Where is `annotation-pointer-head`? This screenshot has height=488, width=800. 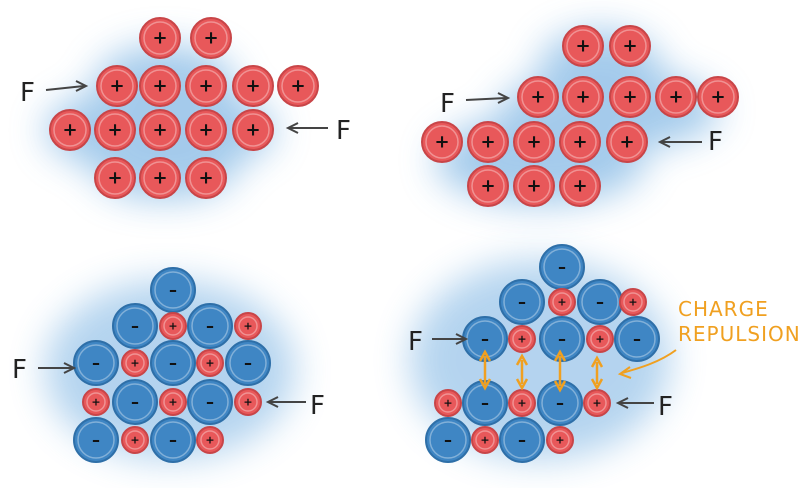
annotation-pointer-head is located at coordinates (624, 372).